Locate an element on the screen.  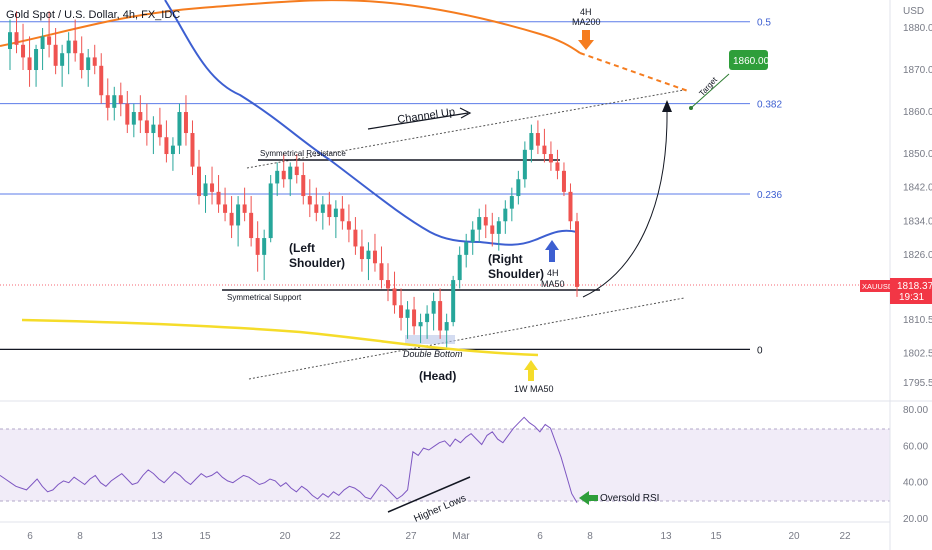
projection-curve is located at coordinates (625, 203).